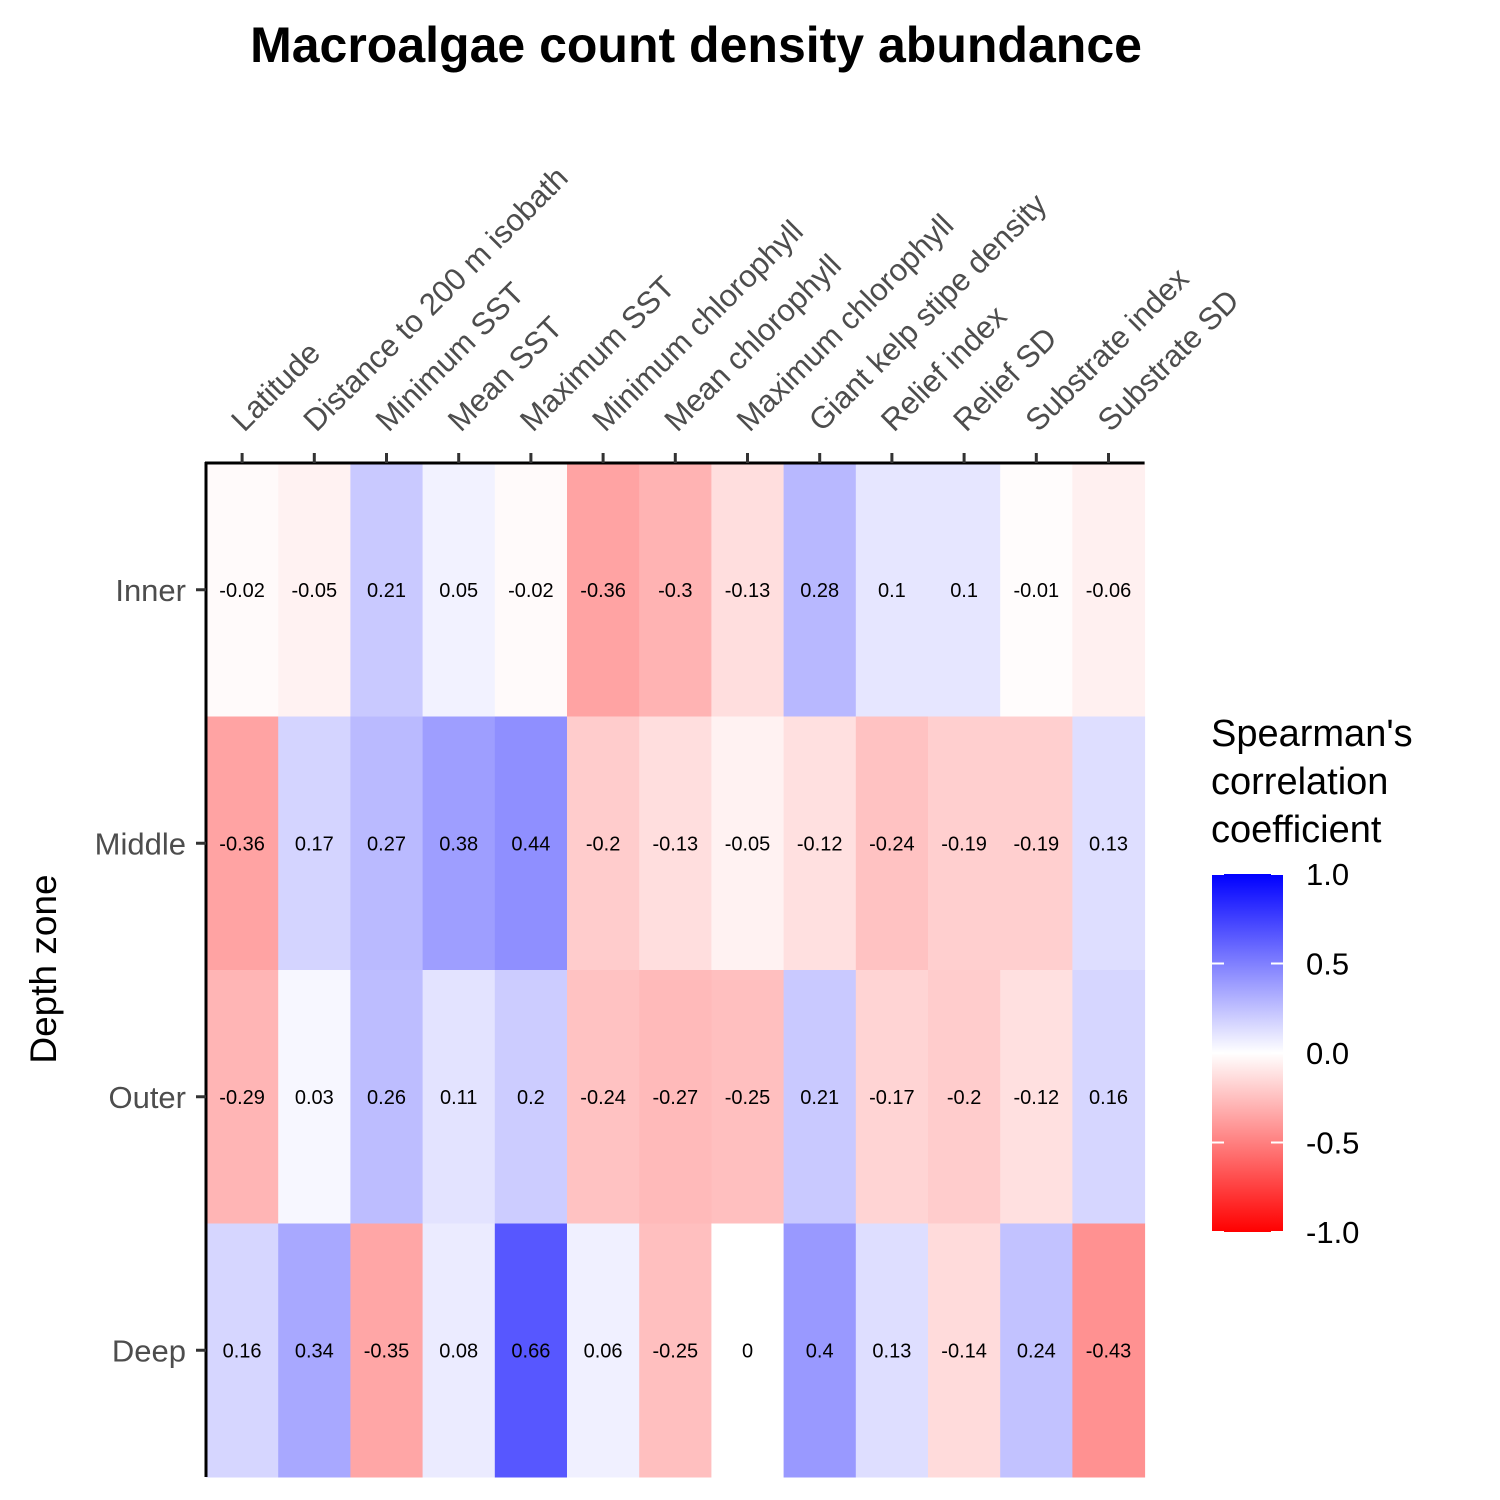 The height and width of the screenshot is (1500, 1500). I want to click on cell-value-label: 0.66, so click(530, 1351).